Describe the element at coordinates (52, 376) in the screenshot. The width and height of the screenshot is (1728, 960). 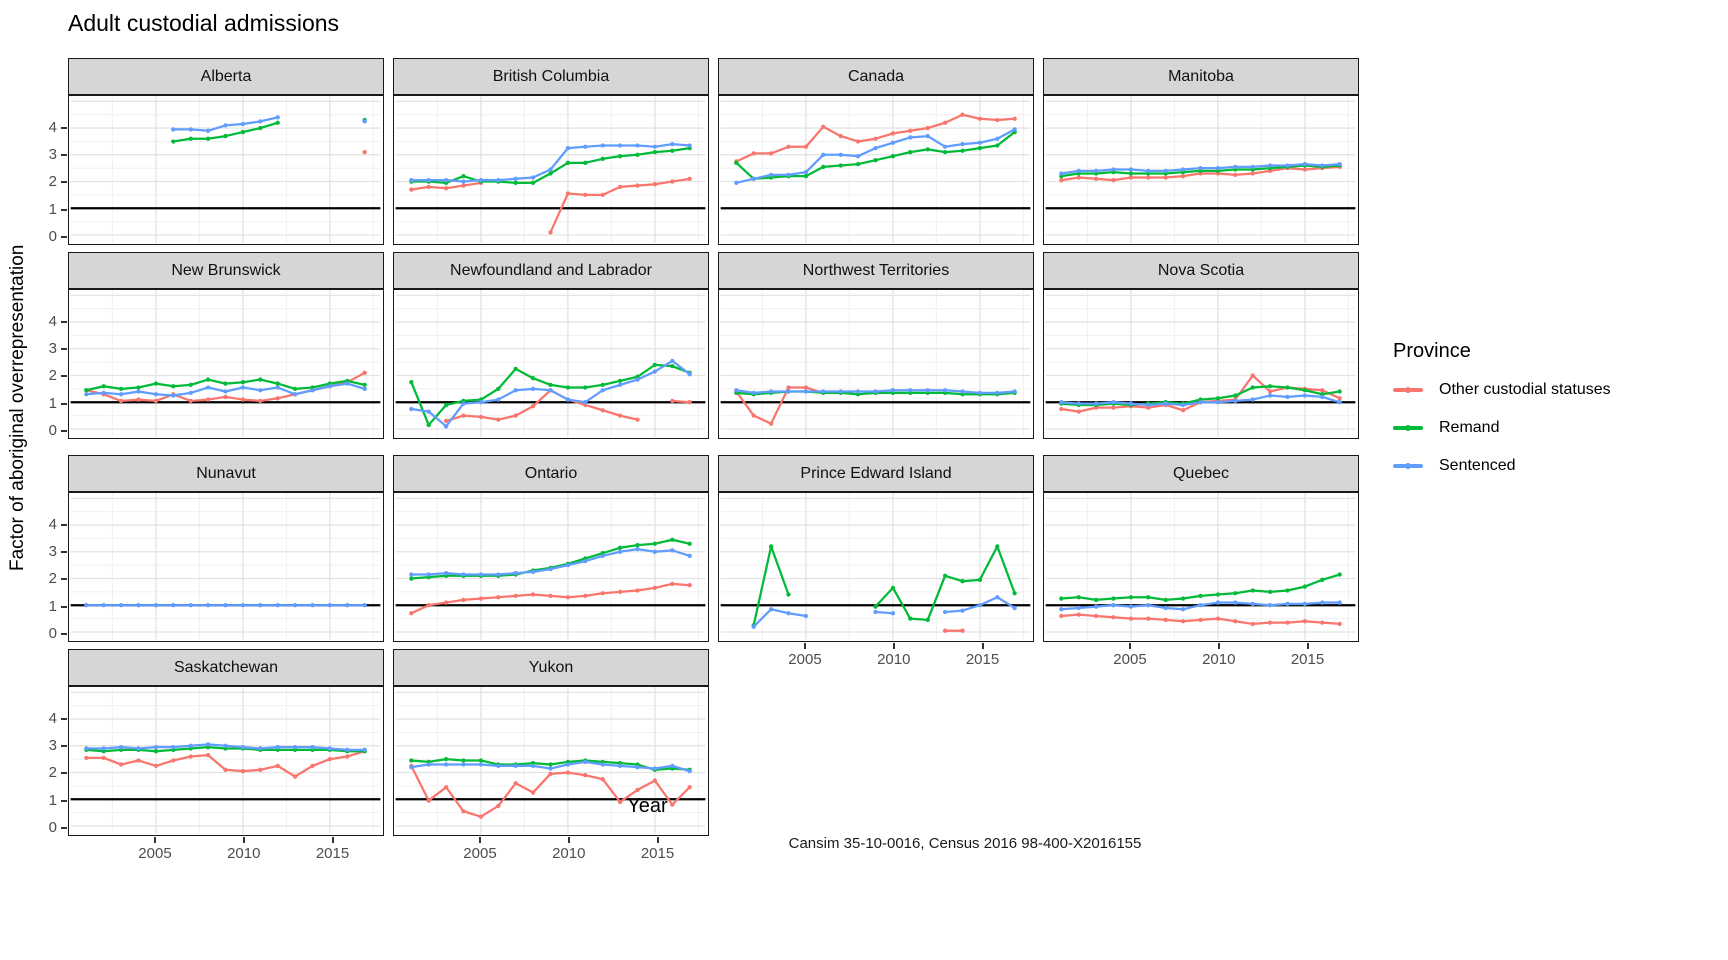
I see `y-tick-label: 2` at that location.